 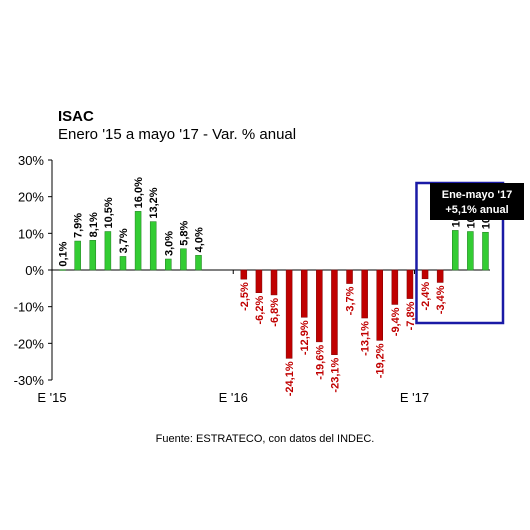 What do you see at coordinates (94, 224) in the screenshot?
I see `data-label: 8,1%` at bounding box center [94, 224].